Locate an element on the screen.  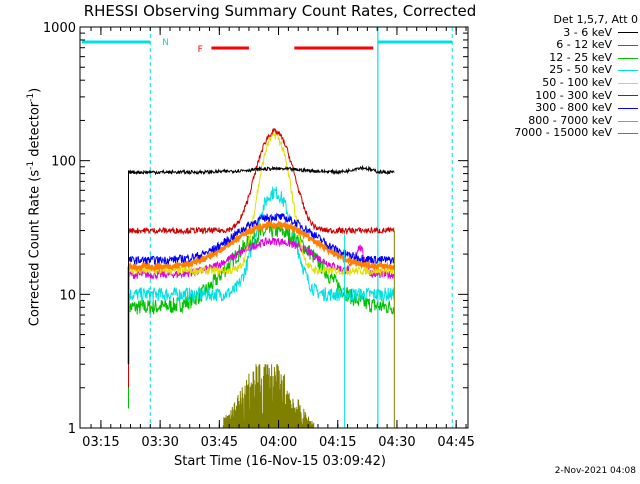
legend-item: 3 - 6 keV is located at coordinates (554, 32).